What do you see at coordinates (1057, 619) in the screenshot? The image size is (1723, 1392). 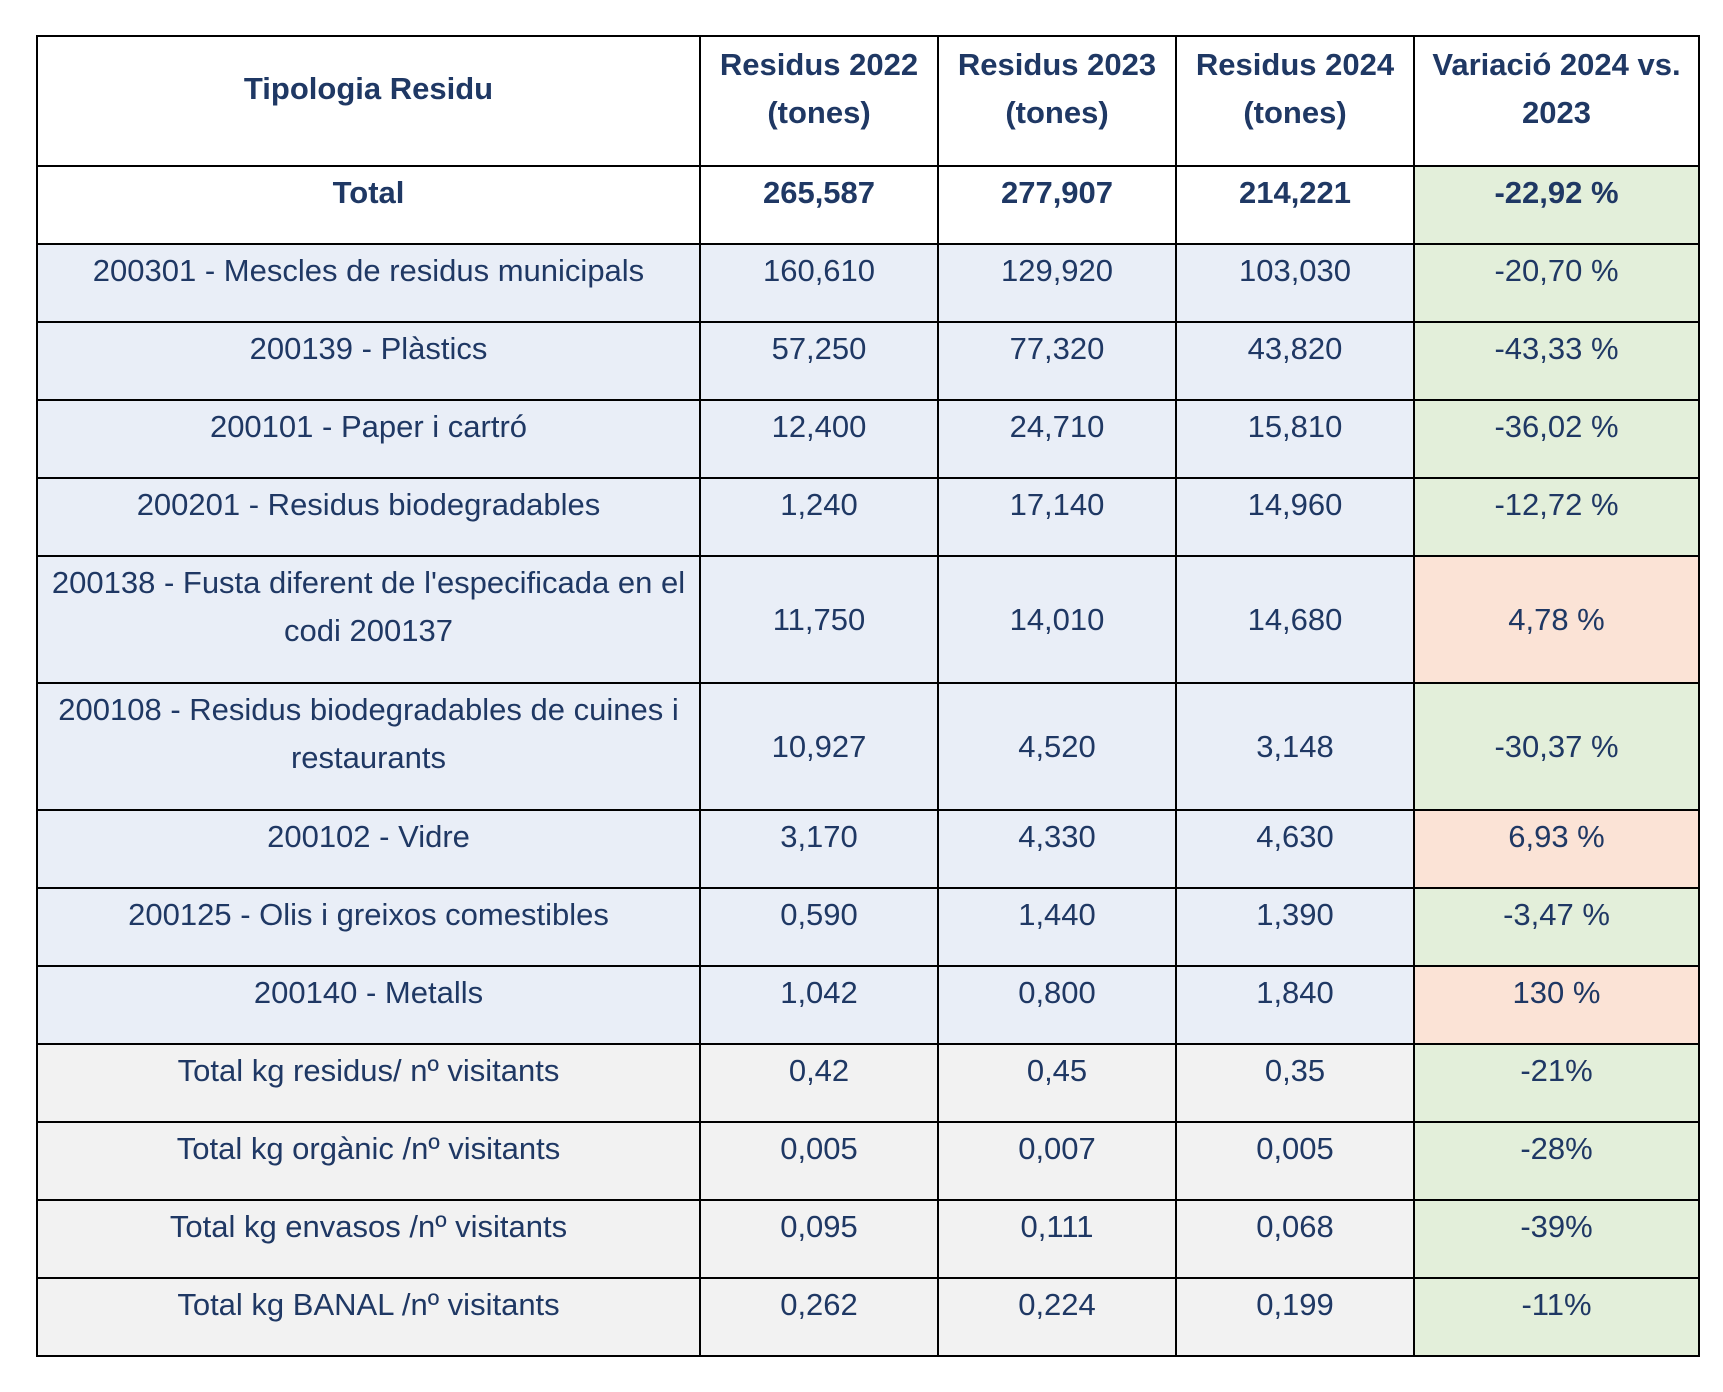 I see `item-2023: 14,010` at bounding box center [1057, 619].